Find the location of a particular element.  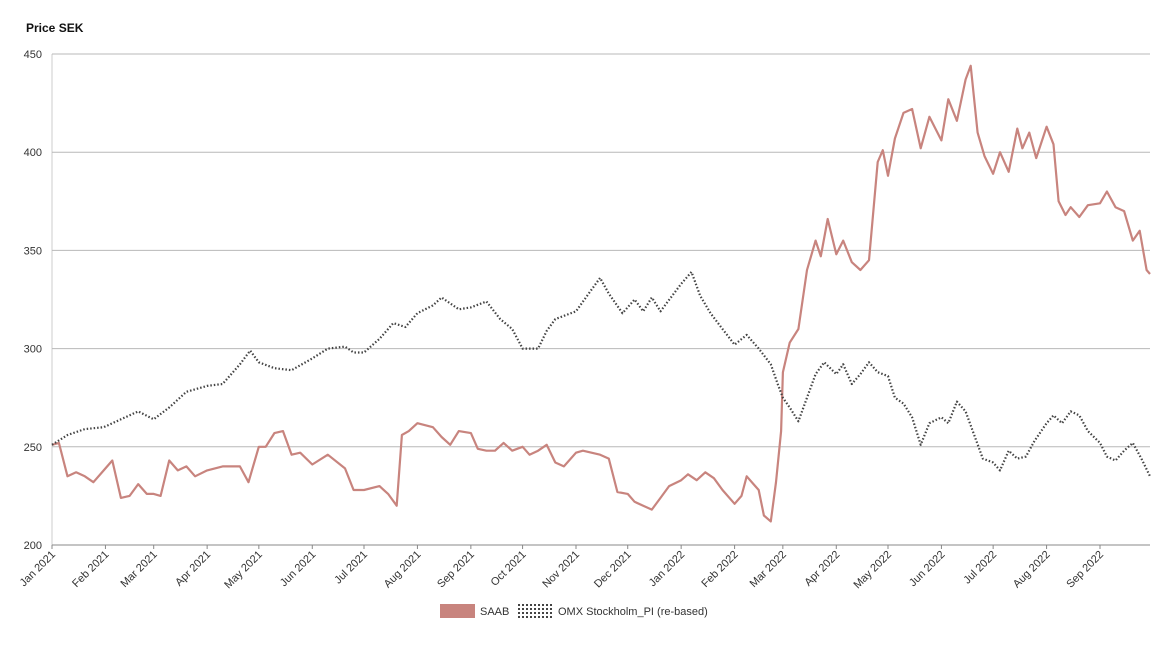

x-tick-label: Aug 2021 is located at coordinates (403, 570).